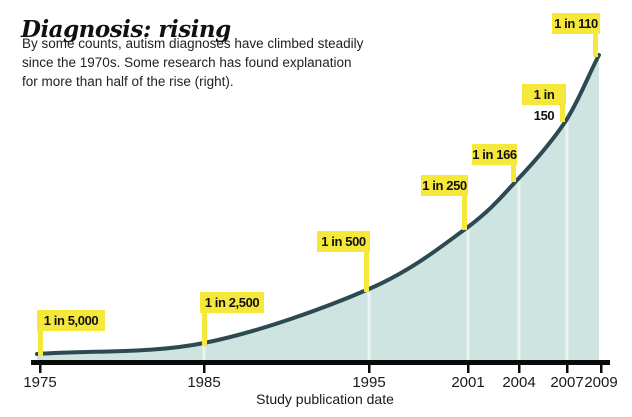  What do you see at coordinates (232, 302) in the screenshot?
I see `callout-1-in-2500: 1 in 2,500` at bounding box center [232, 302].